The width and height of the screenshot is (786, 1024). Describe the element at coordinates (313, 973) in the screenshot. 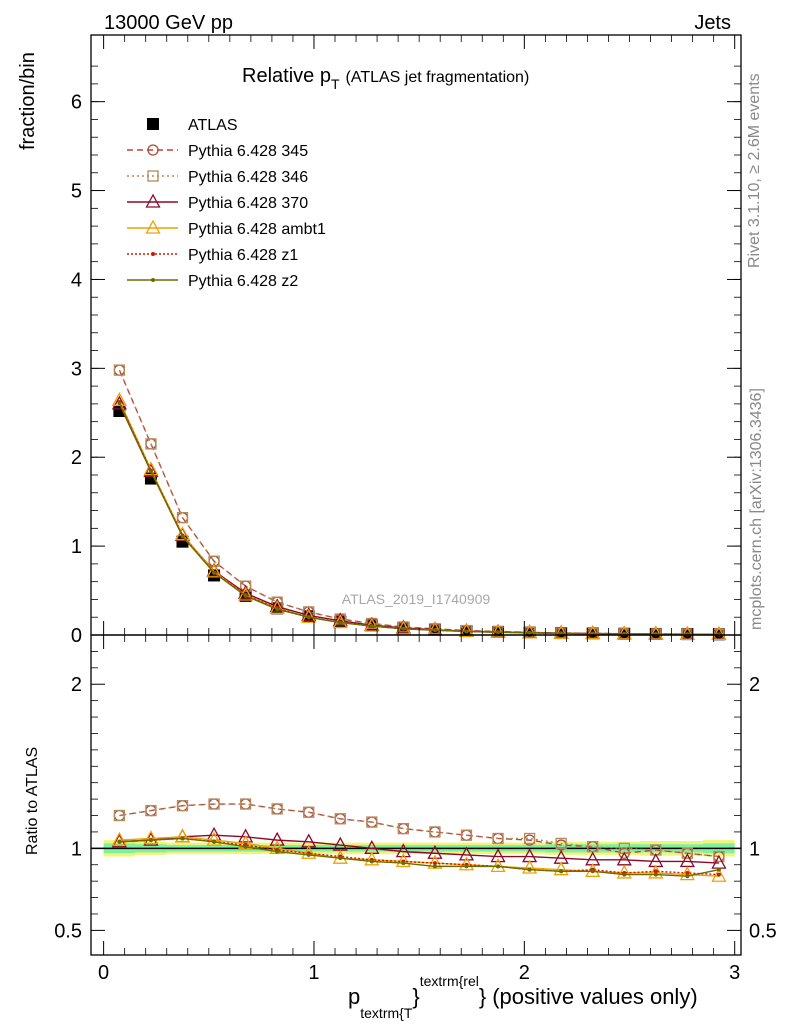

I see `x-tick-label: 1` at that location.